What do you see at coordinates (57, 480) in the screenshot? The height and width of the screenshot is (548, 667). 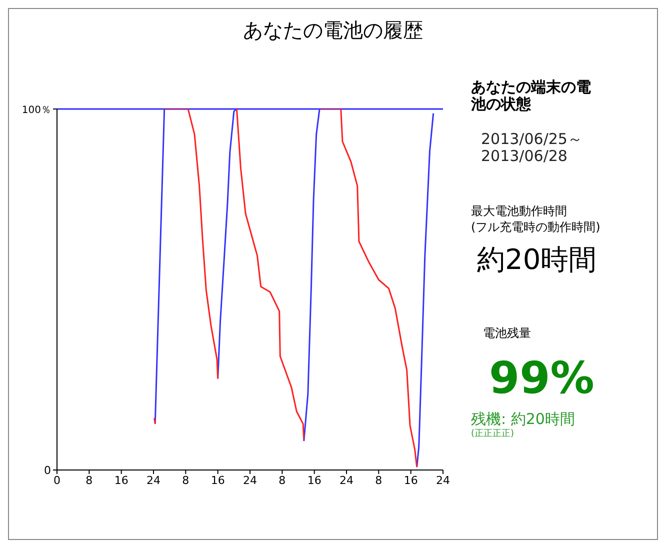 I see `x-tick-label: 0` at bounding box center [57, 480].